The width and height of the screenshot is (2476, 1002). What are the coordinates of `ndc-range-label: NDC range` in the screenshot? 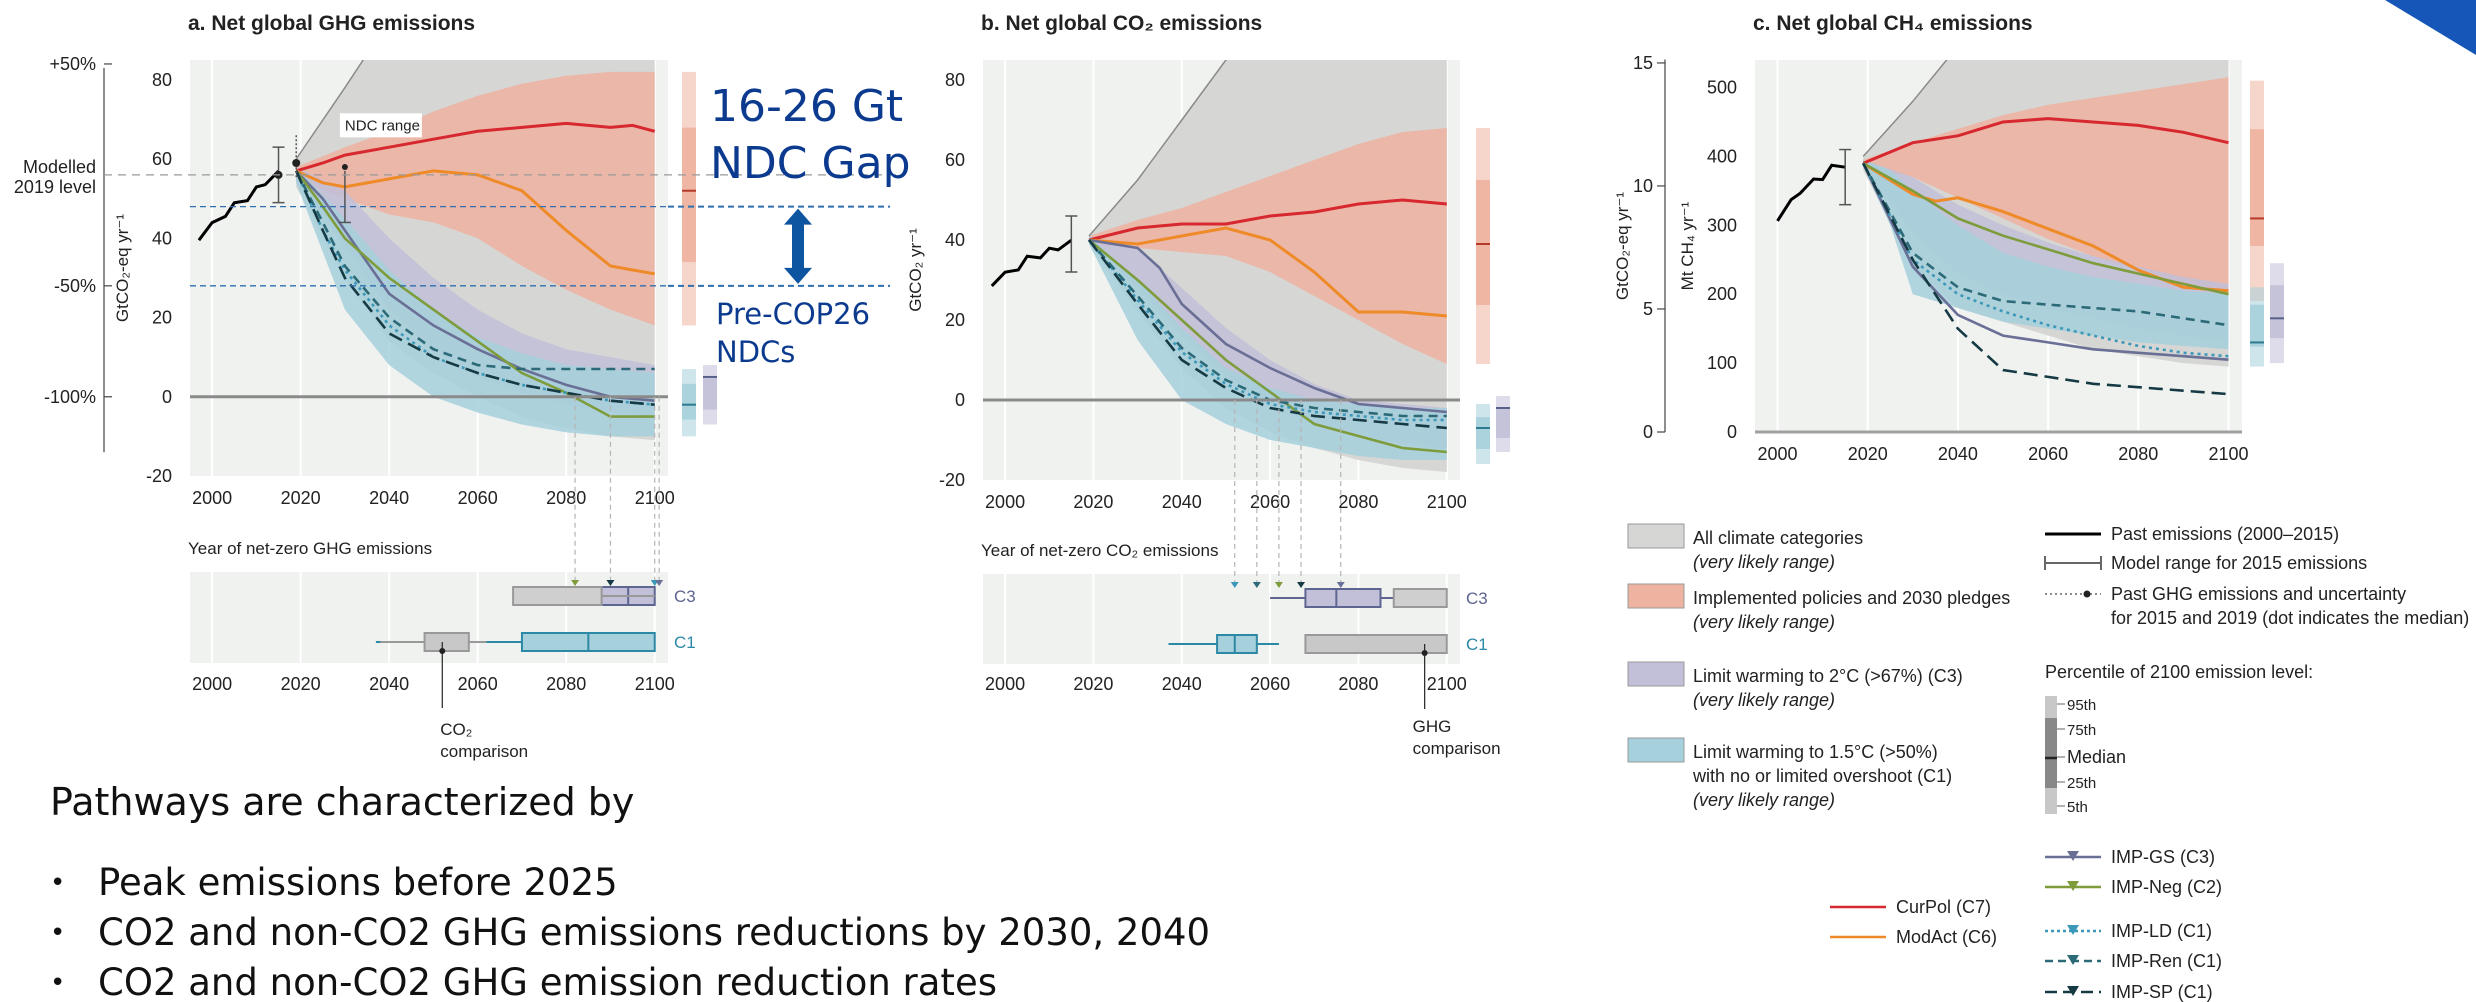 It's located at (382, 125).